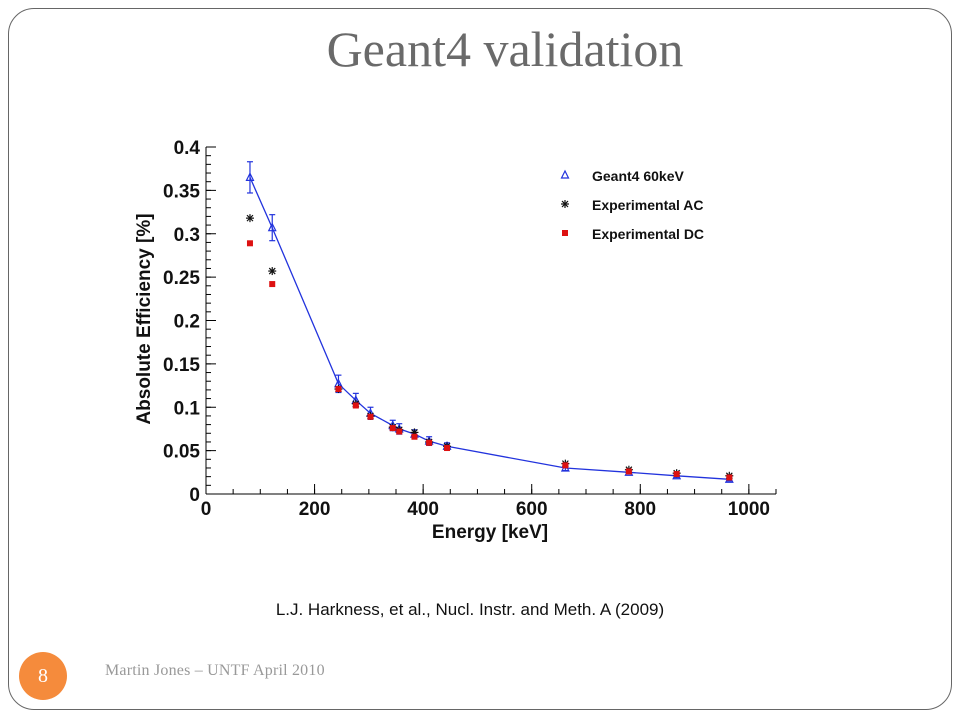  I want to click on y-tick-label: 0.2, so click(187, 322).